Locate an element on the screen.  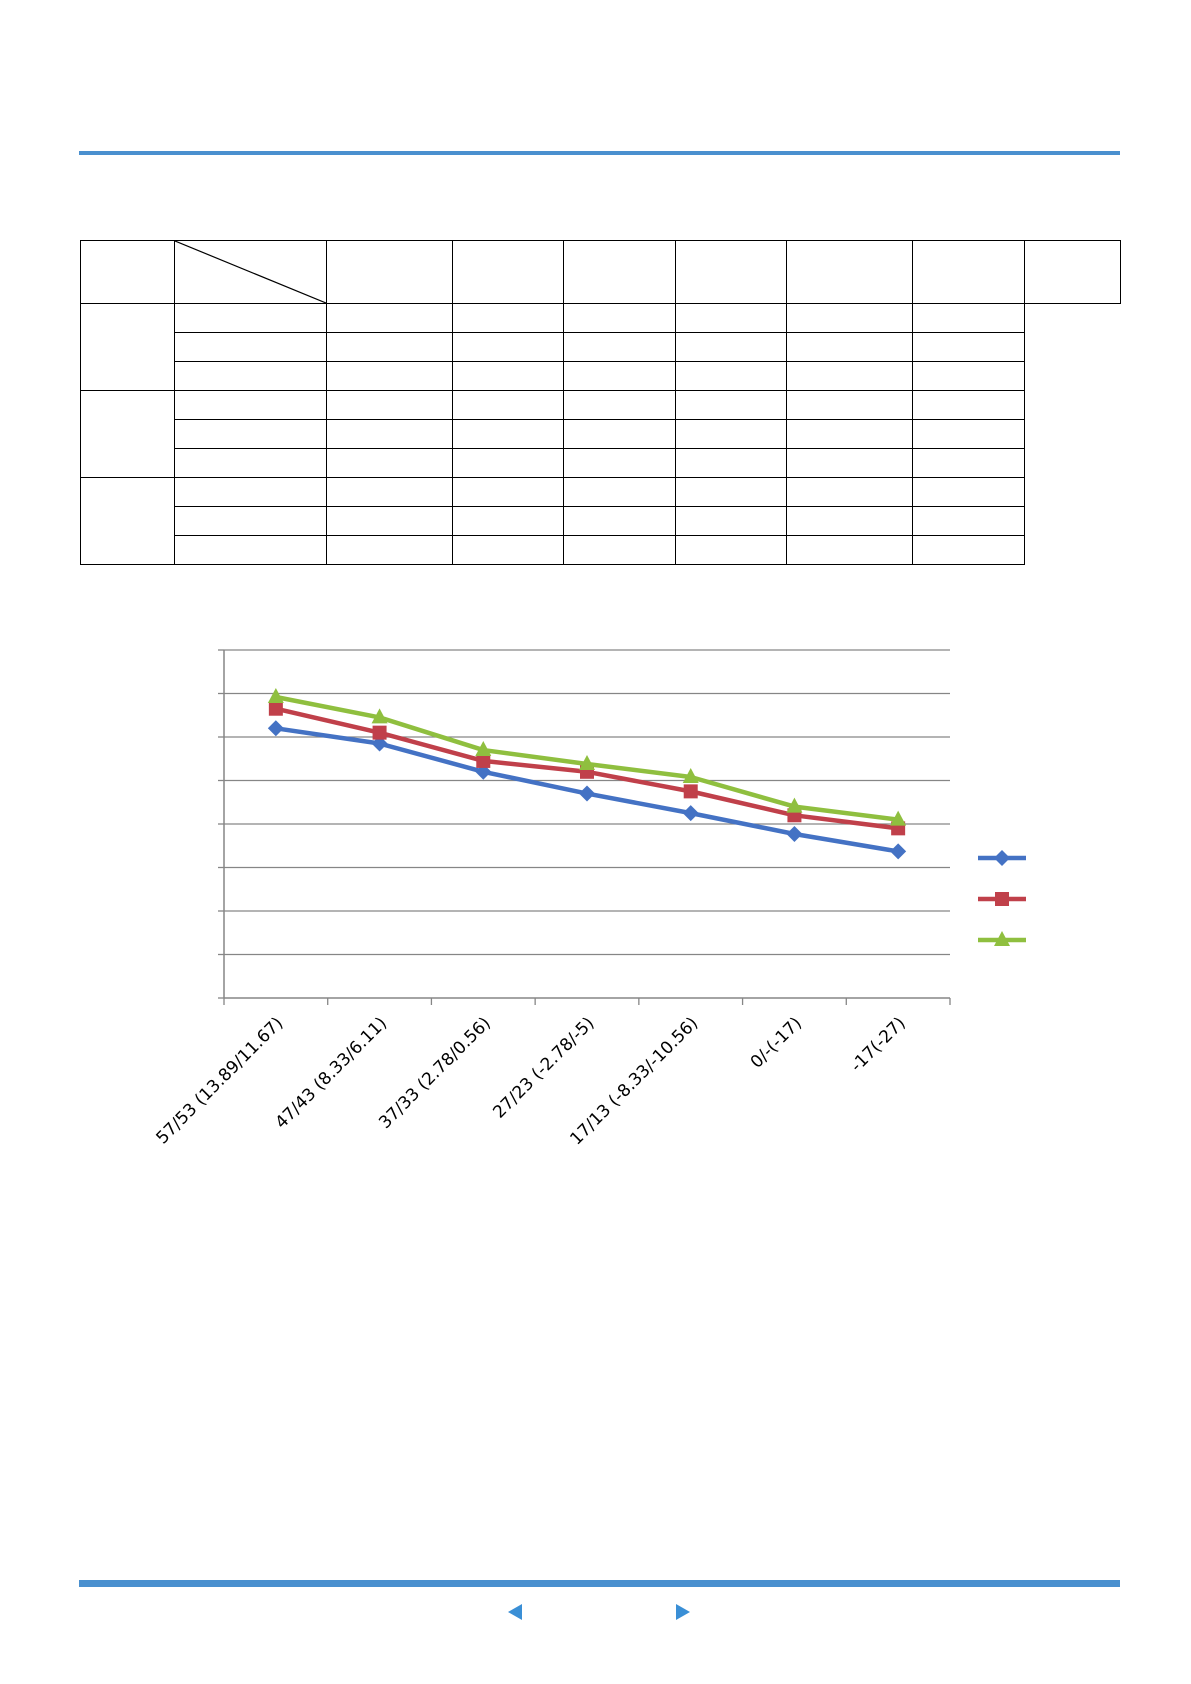
table-header-row is located at coordinates (600, 272).